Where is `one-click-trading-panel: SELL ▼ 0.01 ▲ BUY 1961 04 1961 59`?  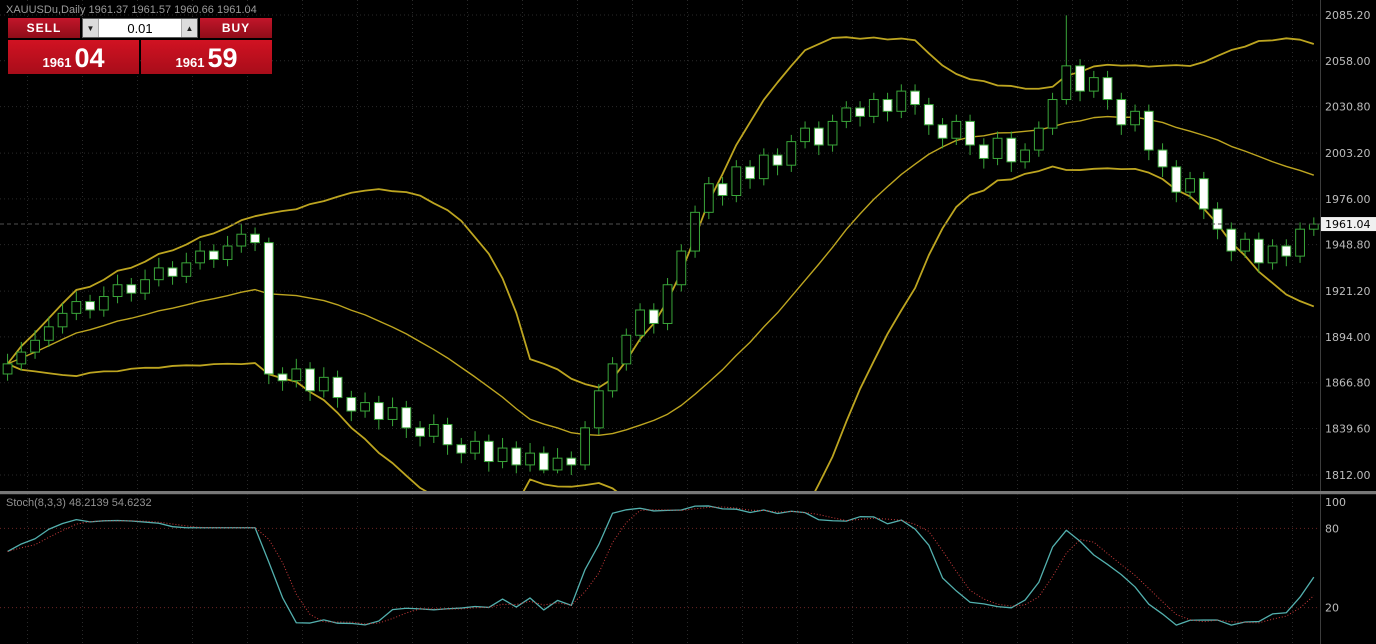
one-click-trading-panel: SELL ▼ 0.01 ▲ BUY 1961 04 1961 59 is located at coordinates (140, 46).